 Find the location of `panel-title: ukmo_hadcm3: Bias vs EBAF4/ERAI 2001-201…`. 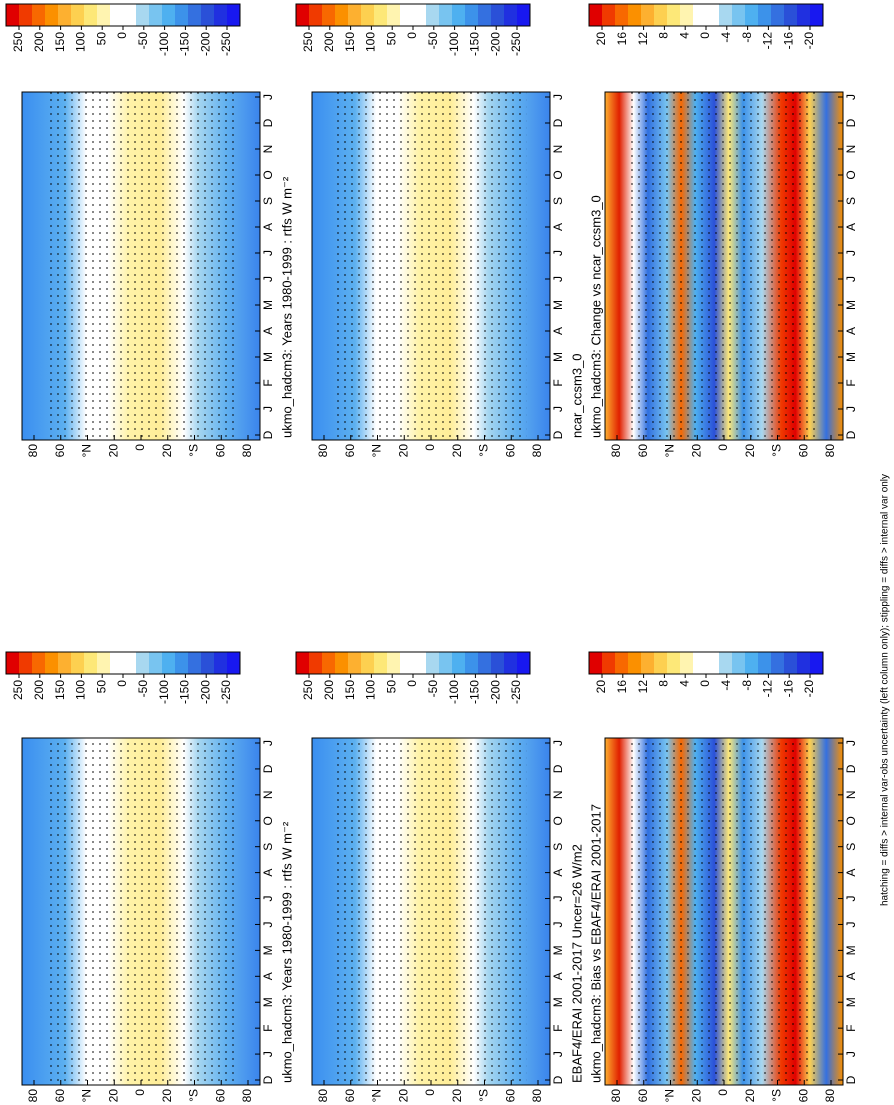

panel-title: ukmo_hadcm3: Bias vs EBAF4/ERAI 2001-201… is located at coordinates (595, 943).